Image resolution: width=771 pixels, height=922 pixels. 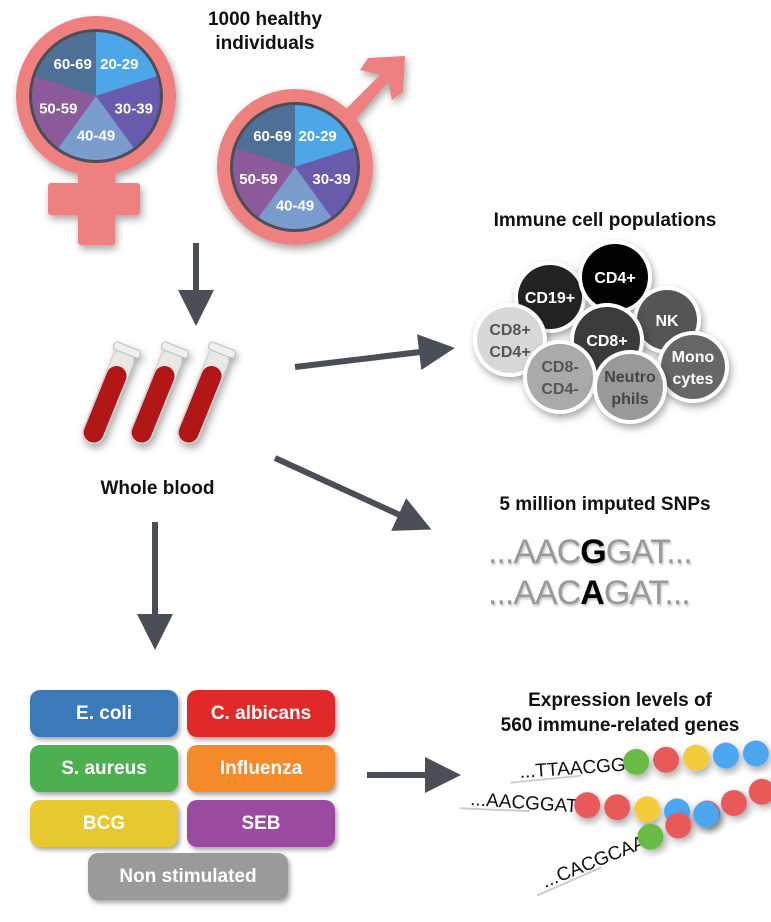 I want to click on cell-label: CD19+, so click(x=550, y=298).